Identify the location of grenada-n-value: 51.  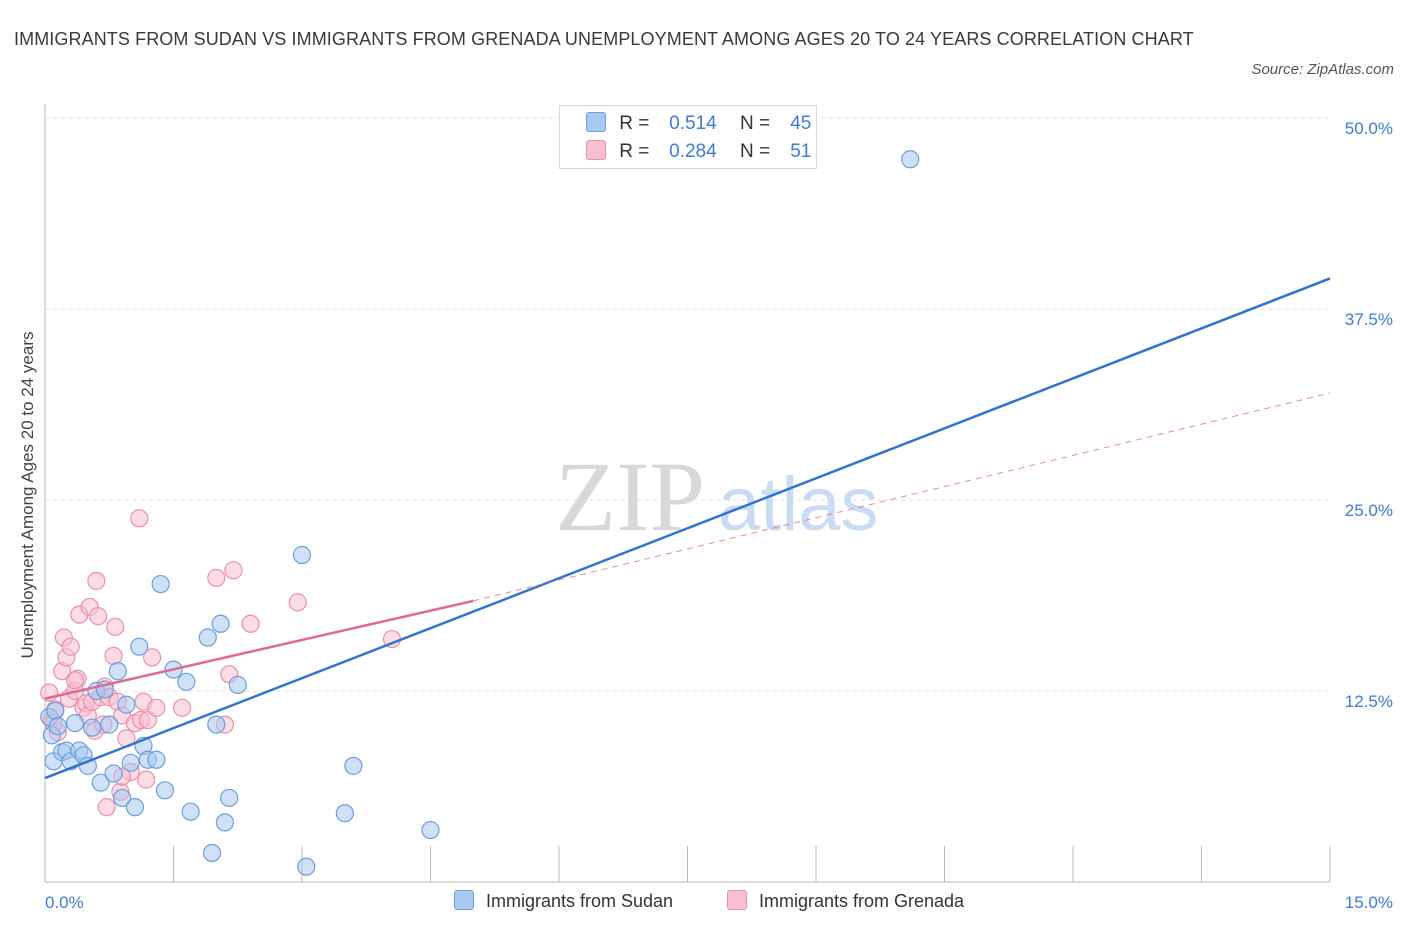
(801, 151).